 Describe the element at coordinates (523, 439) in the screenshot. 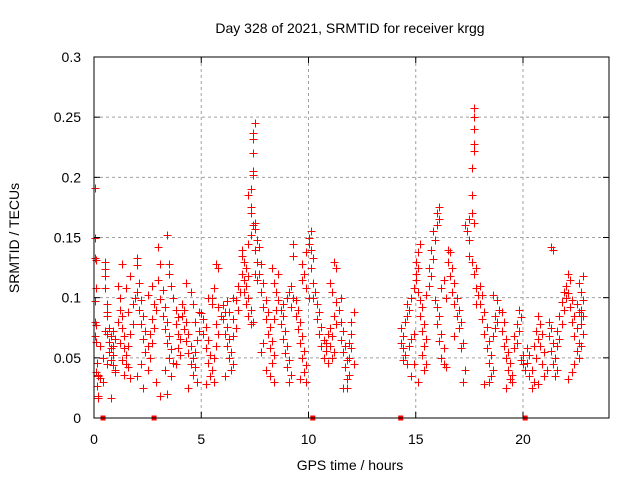

I see `x-tick-label: 20` at that location.